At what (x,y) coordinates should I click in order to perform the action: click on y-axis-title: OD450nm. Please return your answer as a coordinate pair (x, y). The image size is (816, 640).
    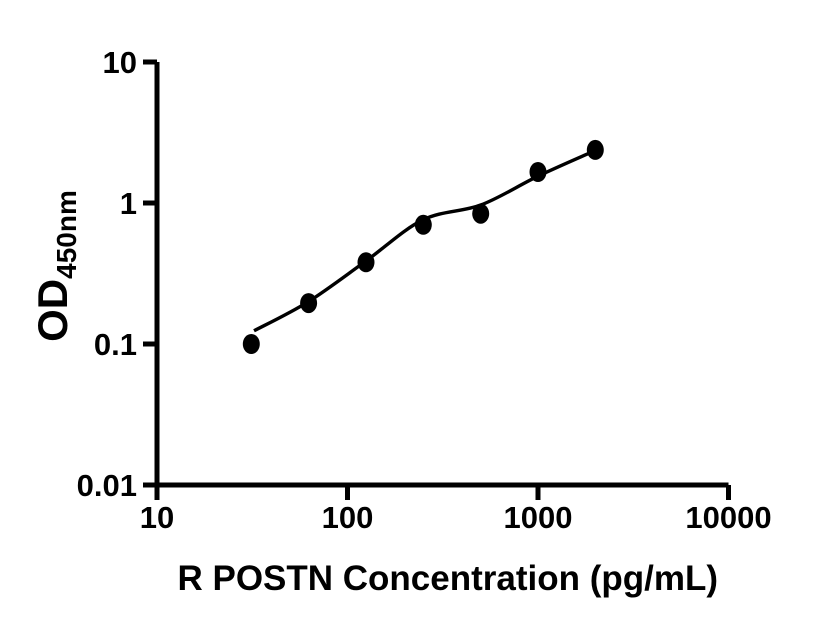
    Looking at the image, I should click on (55, 266).